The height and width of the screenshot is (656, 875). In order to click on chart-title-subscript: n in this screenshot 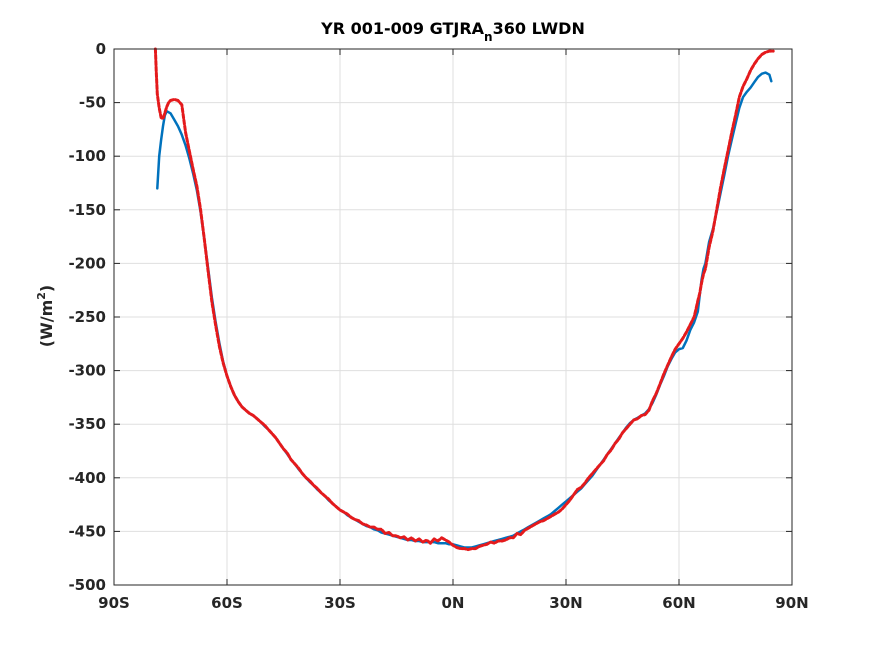, I will do `click(488, 37)`.